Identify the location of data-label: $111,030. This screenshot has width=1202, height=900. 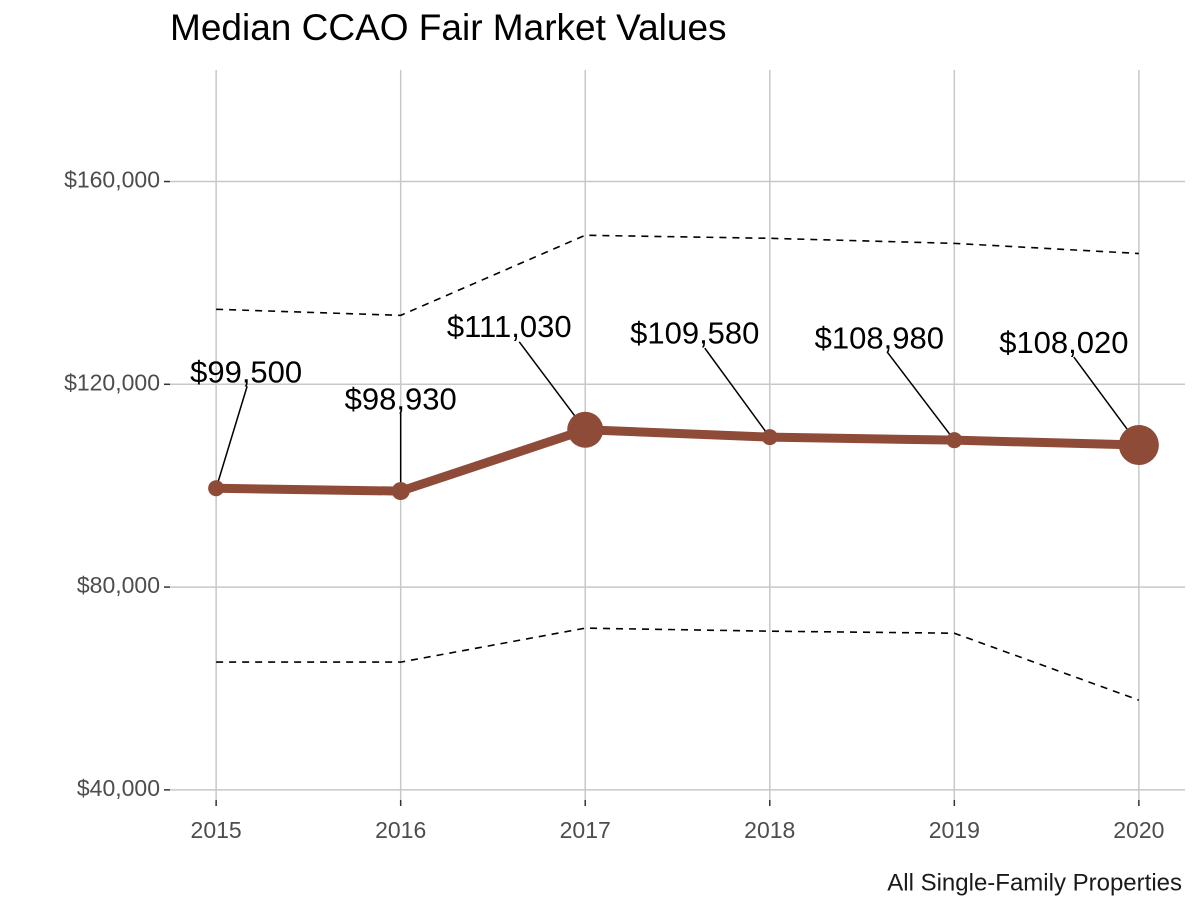
(509, 326).